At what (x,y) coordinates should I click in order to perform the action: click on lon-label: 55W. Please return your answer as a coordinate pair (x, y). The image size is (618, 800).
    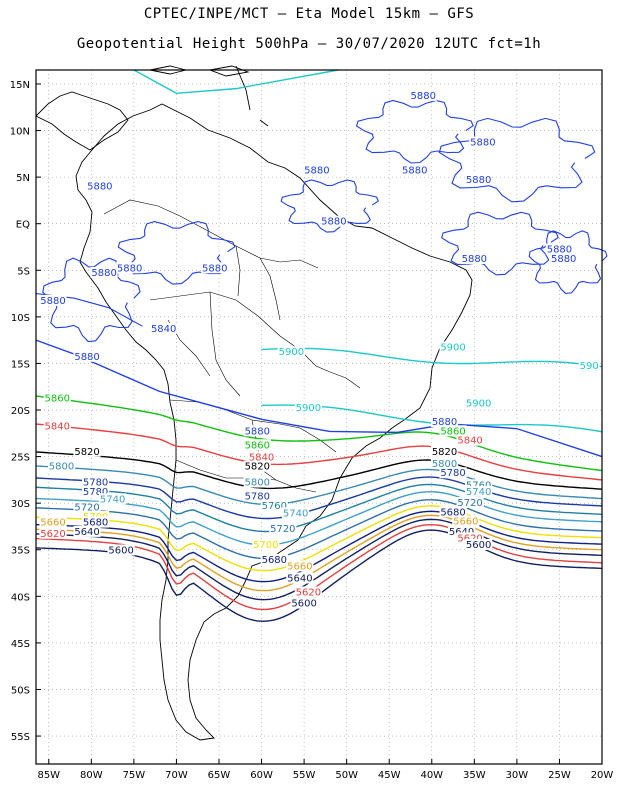
    Looking at the image, I should click on (304, 775).